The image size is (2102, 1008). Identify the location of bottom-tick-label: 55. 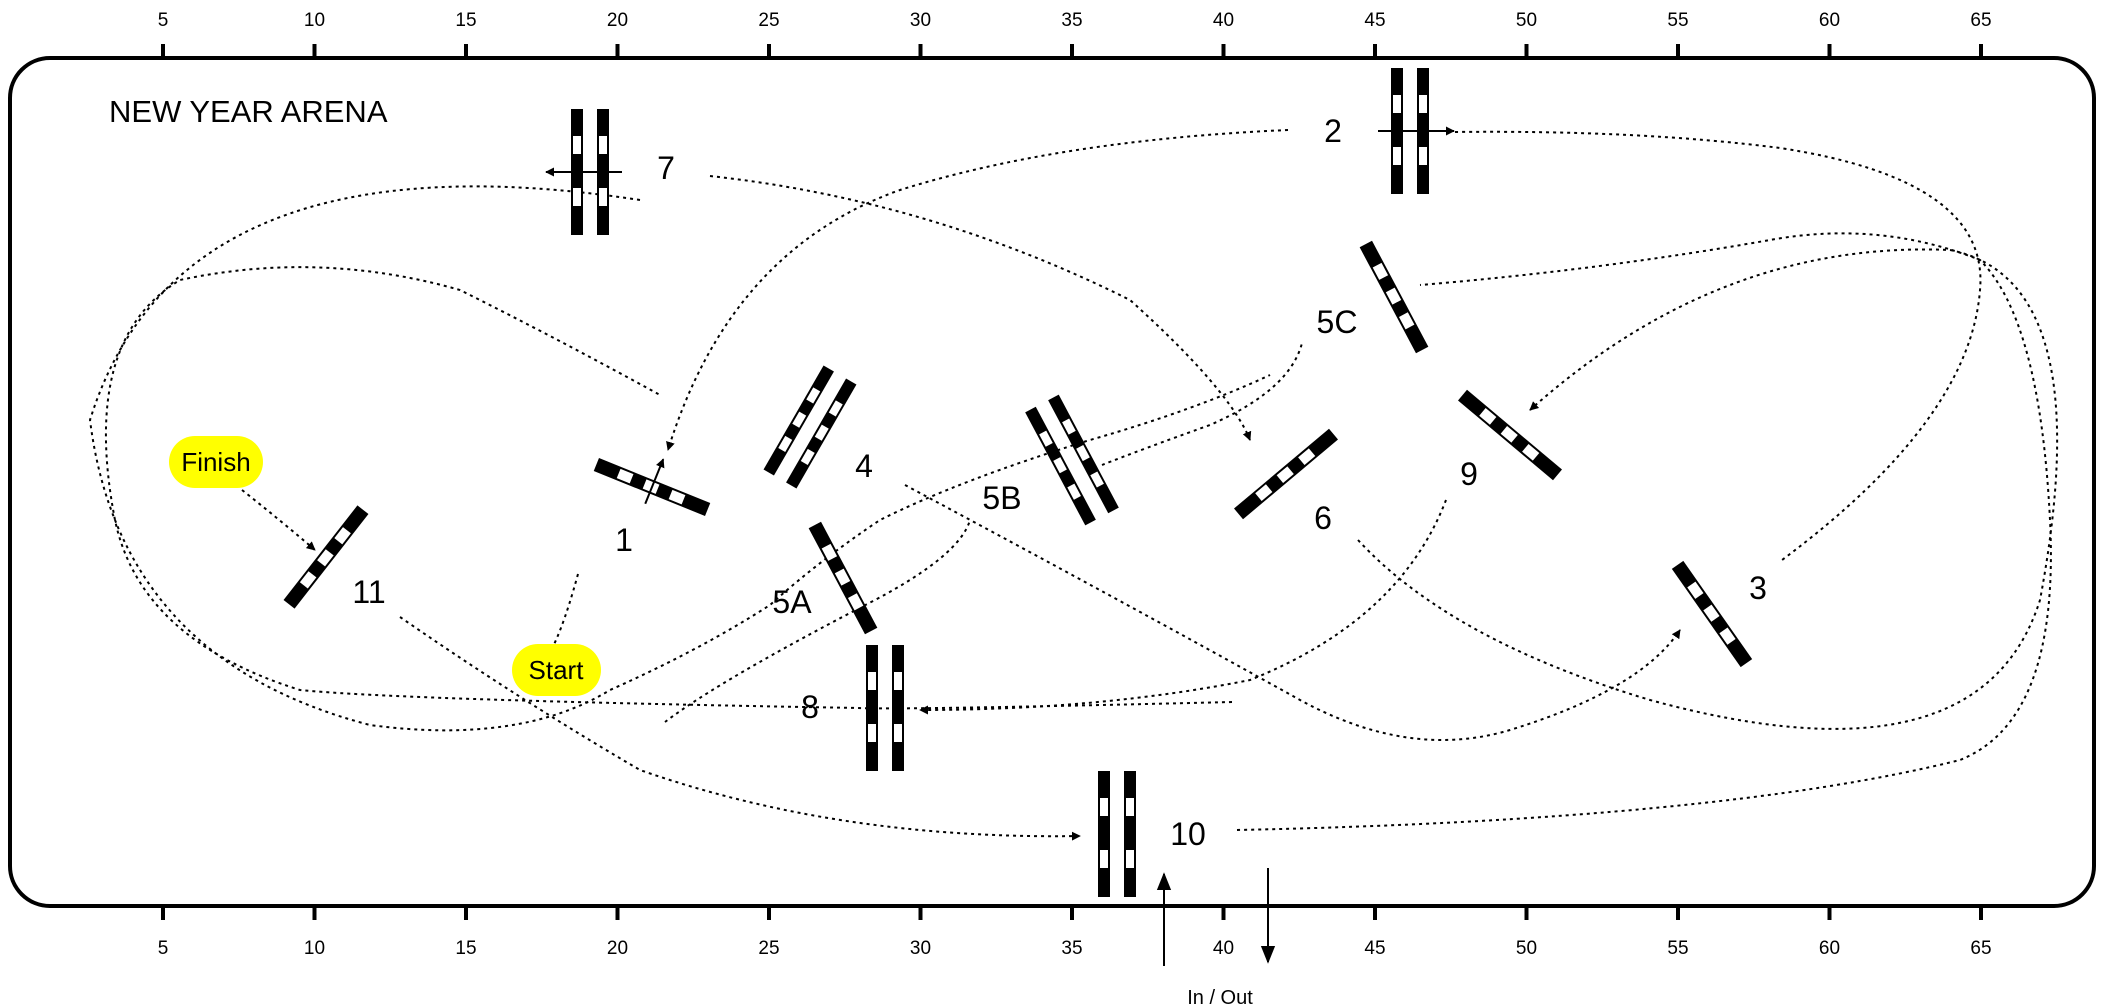
(1677, 948).